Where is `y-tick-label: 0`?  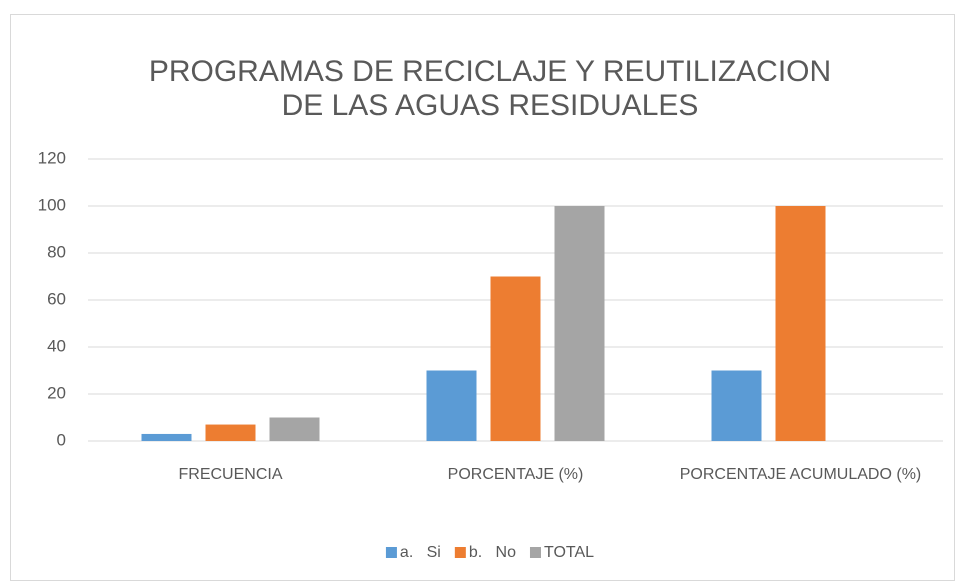 y-tick-label: 0 is located at coordinates (61, 439).